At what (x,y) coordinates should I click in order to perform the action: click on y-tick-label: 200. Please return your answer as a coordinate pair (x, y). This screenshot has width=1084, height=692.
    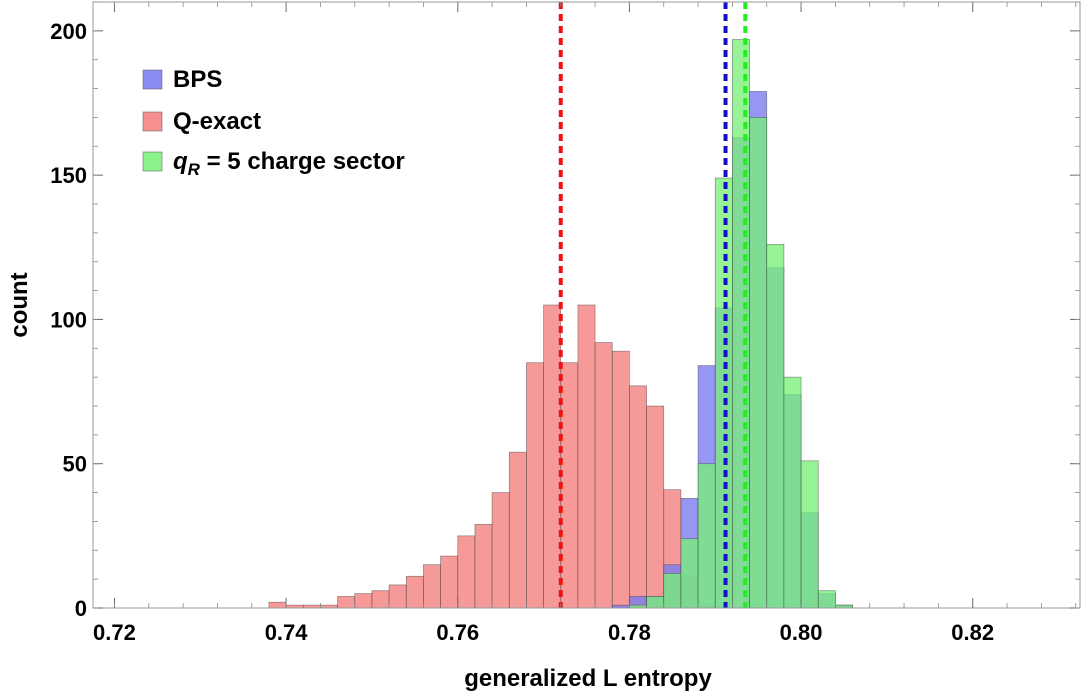
    Looking at the image, I should click on (68, 31).